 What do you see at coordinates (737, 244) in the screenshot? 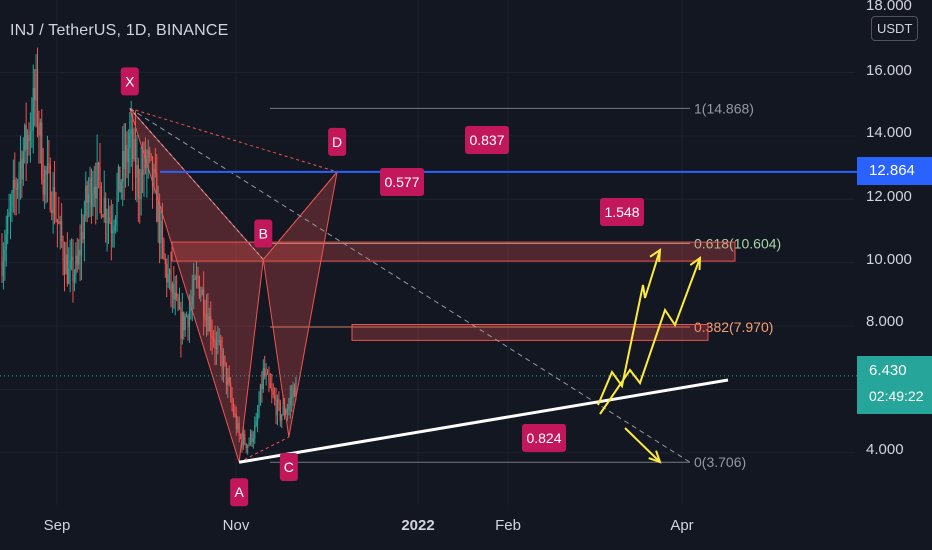
I see `fib-level-label: 0.618(10.604)` at bounding box center [737, 244].